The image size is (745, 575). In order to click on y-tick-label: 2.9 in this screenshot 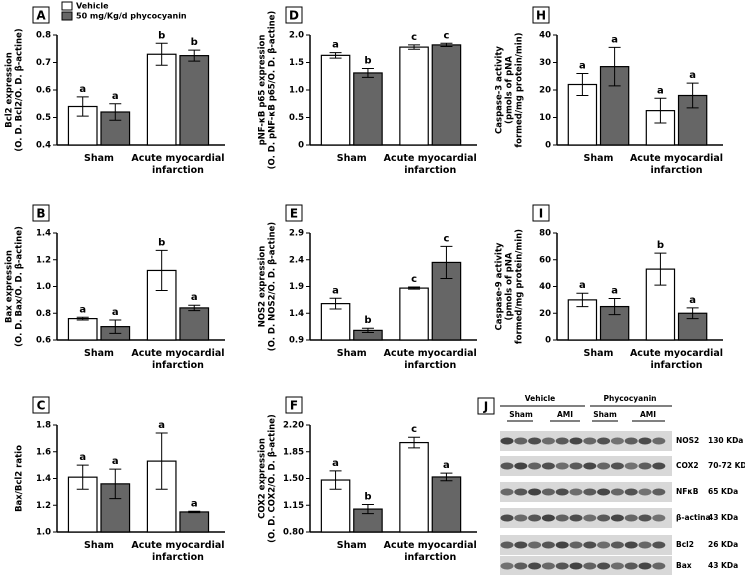, I will do `click(296, 234)`.